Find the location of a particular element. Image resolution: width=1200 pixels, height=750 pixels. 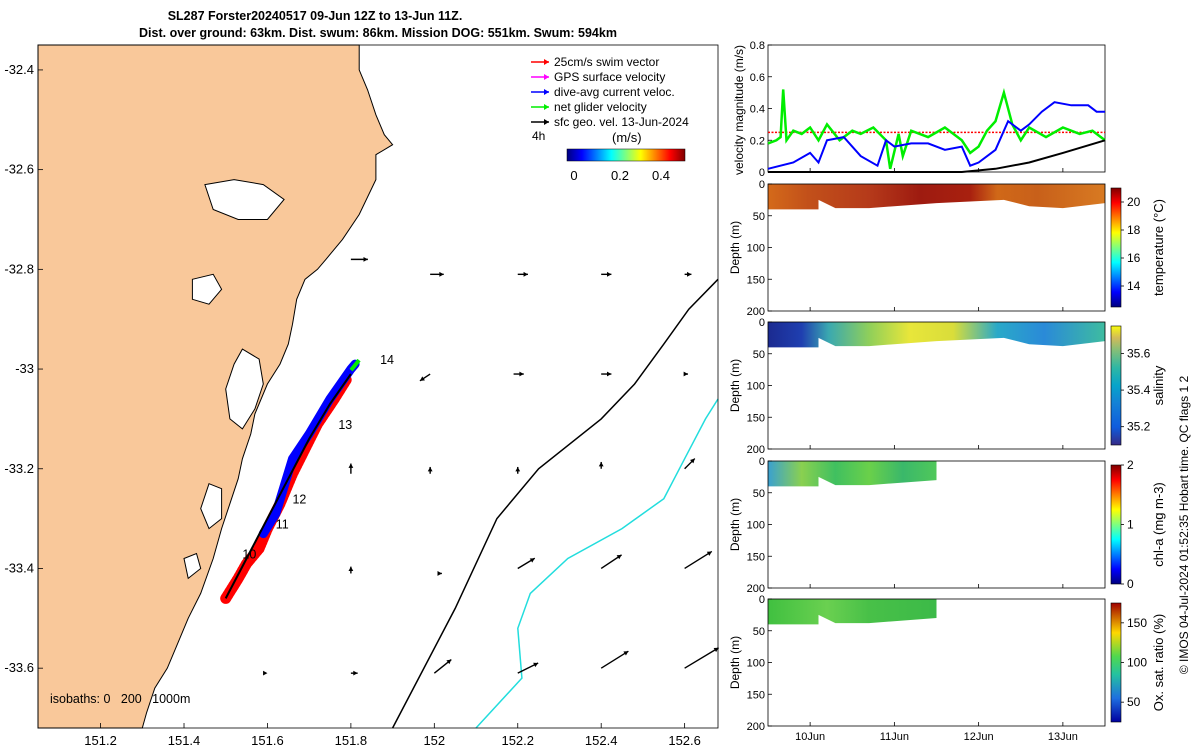

colorbar-tick-label-temperature-2: 18 is located at coordinates (1134, 230).